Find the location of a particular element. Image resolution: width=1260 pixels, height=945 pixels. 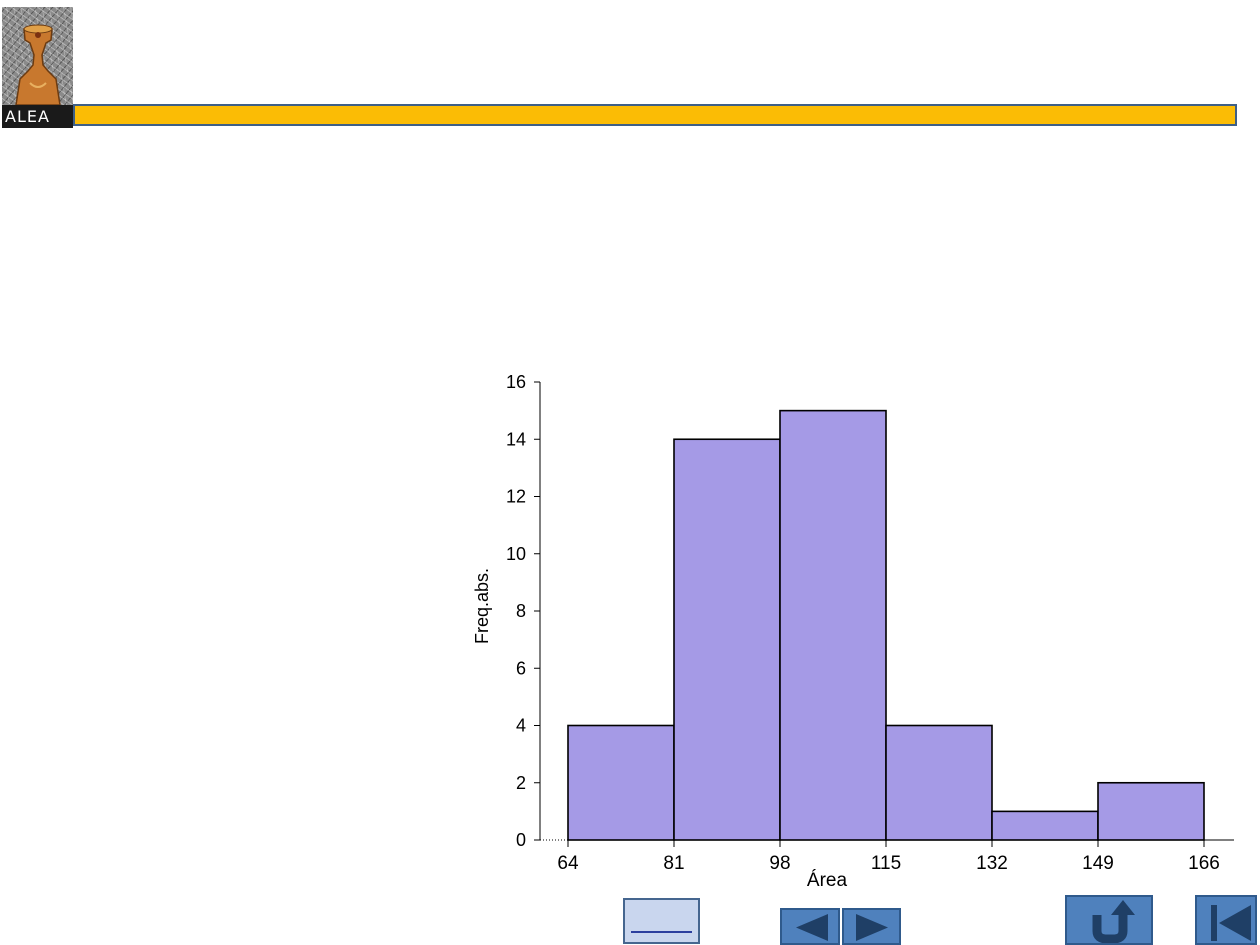

x-tick-label: 149 is located at coordinates (1098, 863).